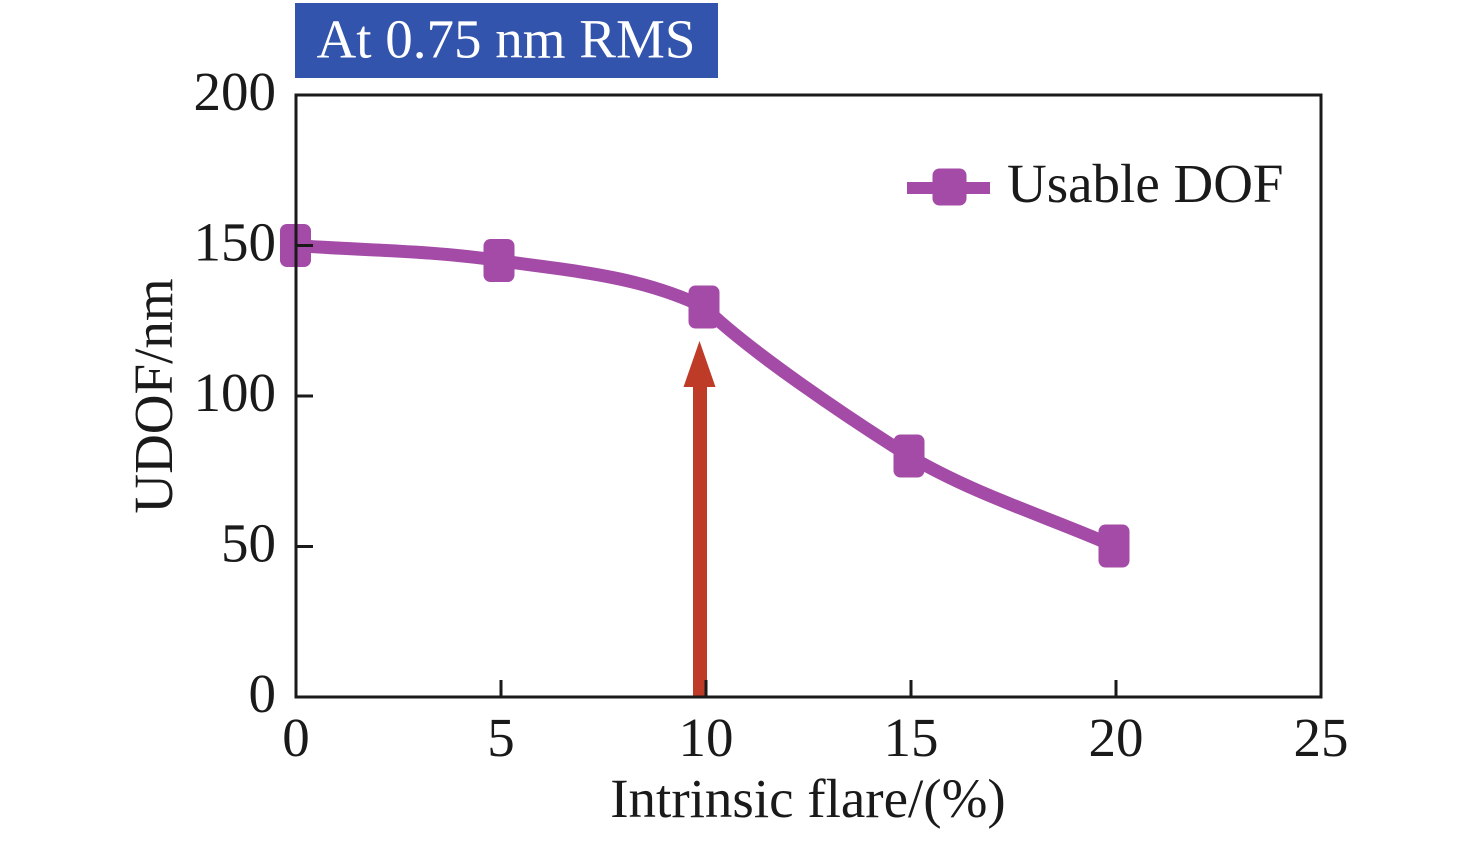 This screenshot has height=844, width=1476. What do you see at coordinates (153, 395) in the screenshot?
I see `svg-text: UDOF/nm` at bounding box center [153, 395].